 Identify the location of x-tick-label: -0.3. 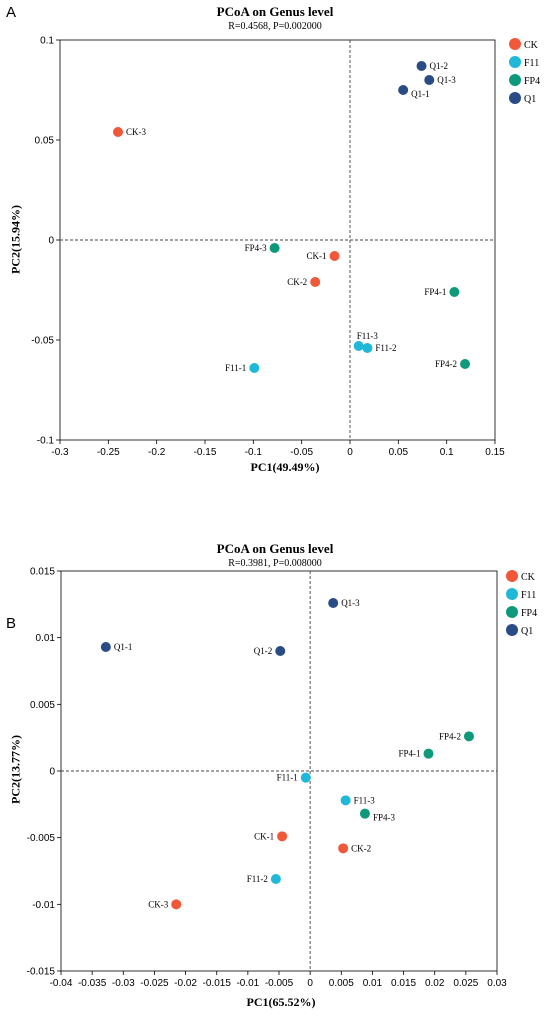
(60, 452).